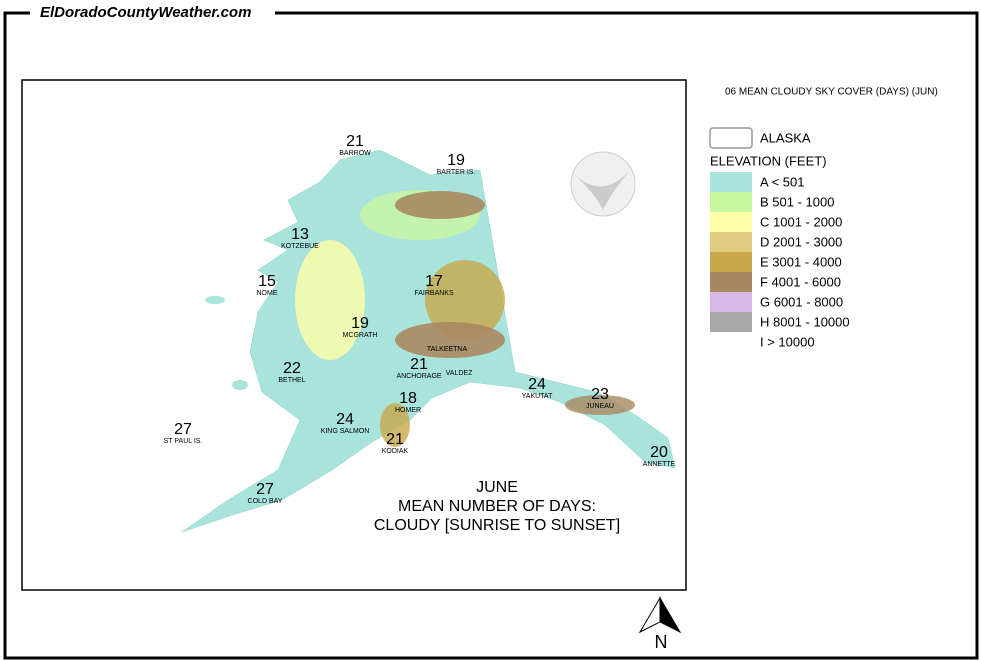  What do you see at coordinates (360, 335) in the screenshot?
I see `station-name: MCGRATH` at bounding box center [360, 335].